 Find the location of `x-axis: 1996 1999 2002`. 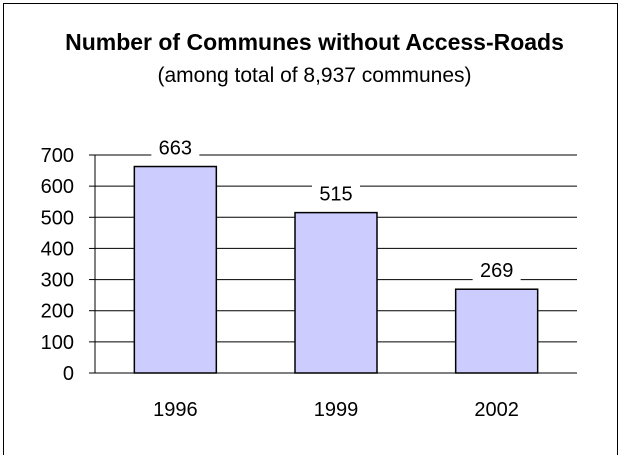

x-axis: 1996 1999 2002 is located at coordinates (336, 396).